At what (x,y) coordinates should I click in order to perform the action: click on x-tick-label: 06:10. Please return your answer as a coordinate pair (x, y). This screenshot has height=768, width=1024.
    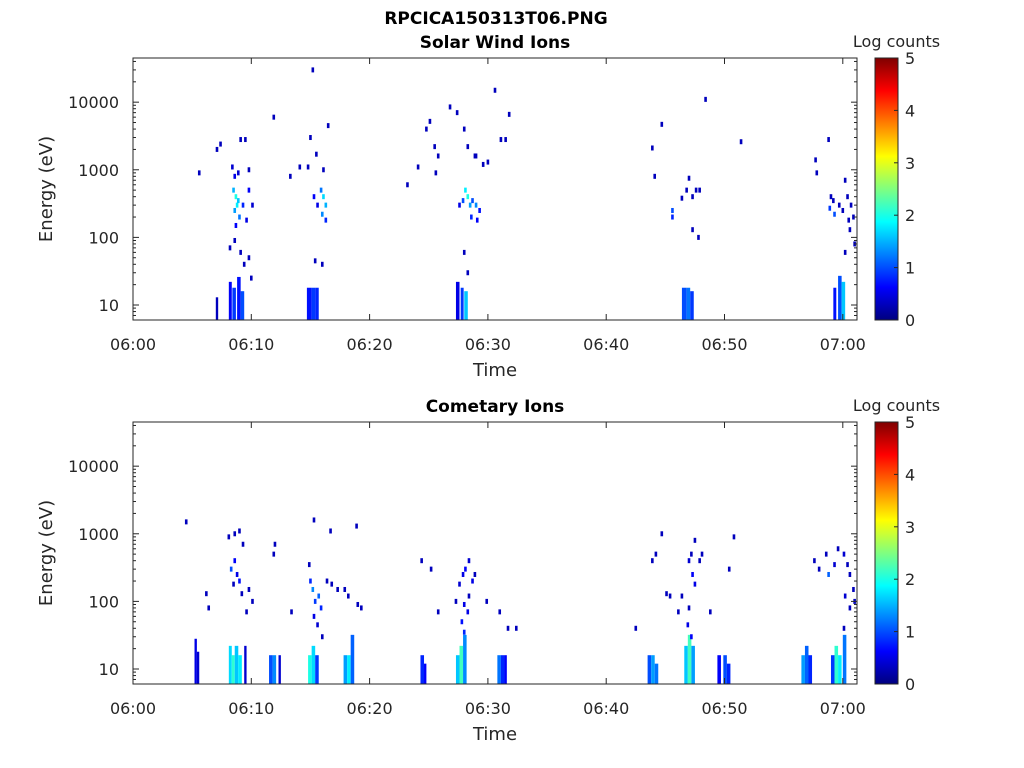
    Looking at the image, I should click on (251, 344).